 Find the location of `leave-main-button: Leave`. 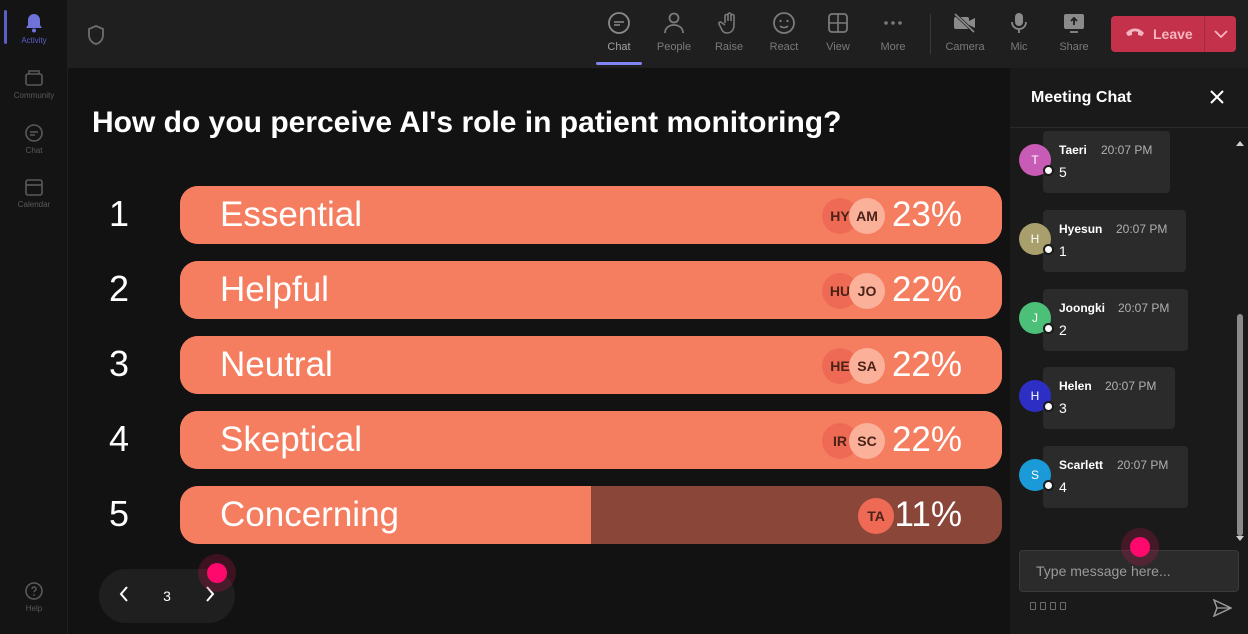

leave-main-button: Leave is located at coordinates (1158, 34).